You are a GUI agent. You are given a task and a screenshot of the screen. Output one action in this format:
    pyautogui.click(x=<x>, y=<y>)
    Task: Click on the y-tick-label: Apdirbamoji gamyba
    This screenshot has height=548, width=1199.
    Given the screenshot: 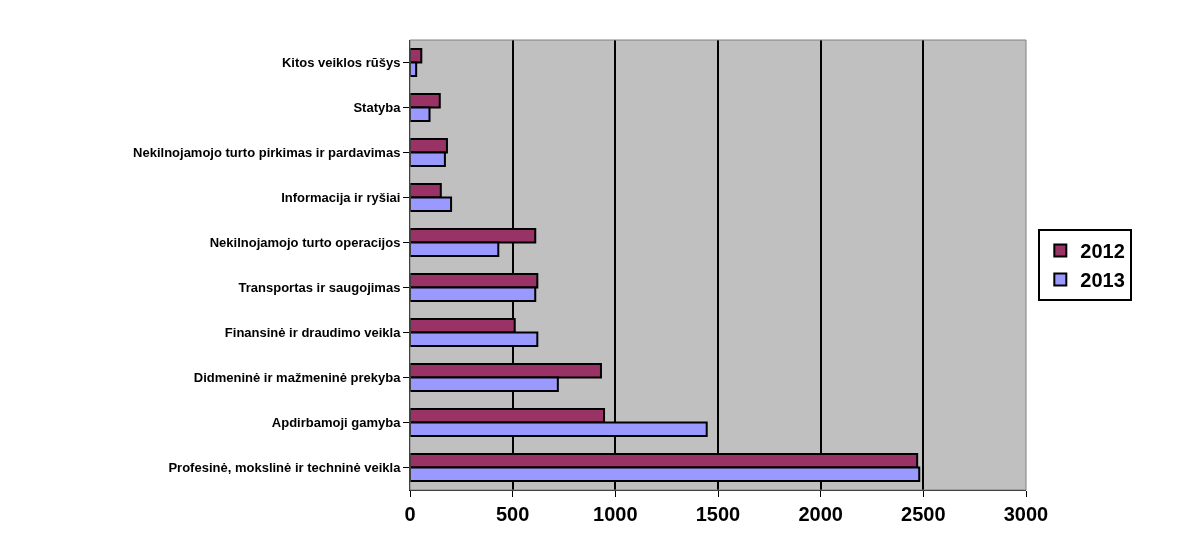 What is the action you would take?
    pyautogui.click(x=336, y=423)
    